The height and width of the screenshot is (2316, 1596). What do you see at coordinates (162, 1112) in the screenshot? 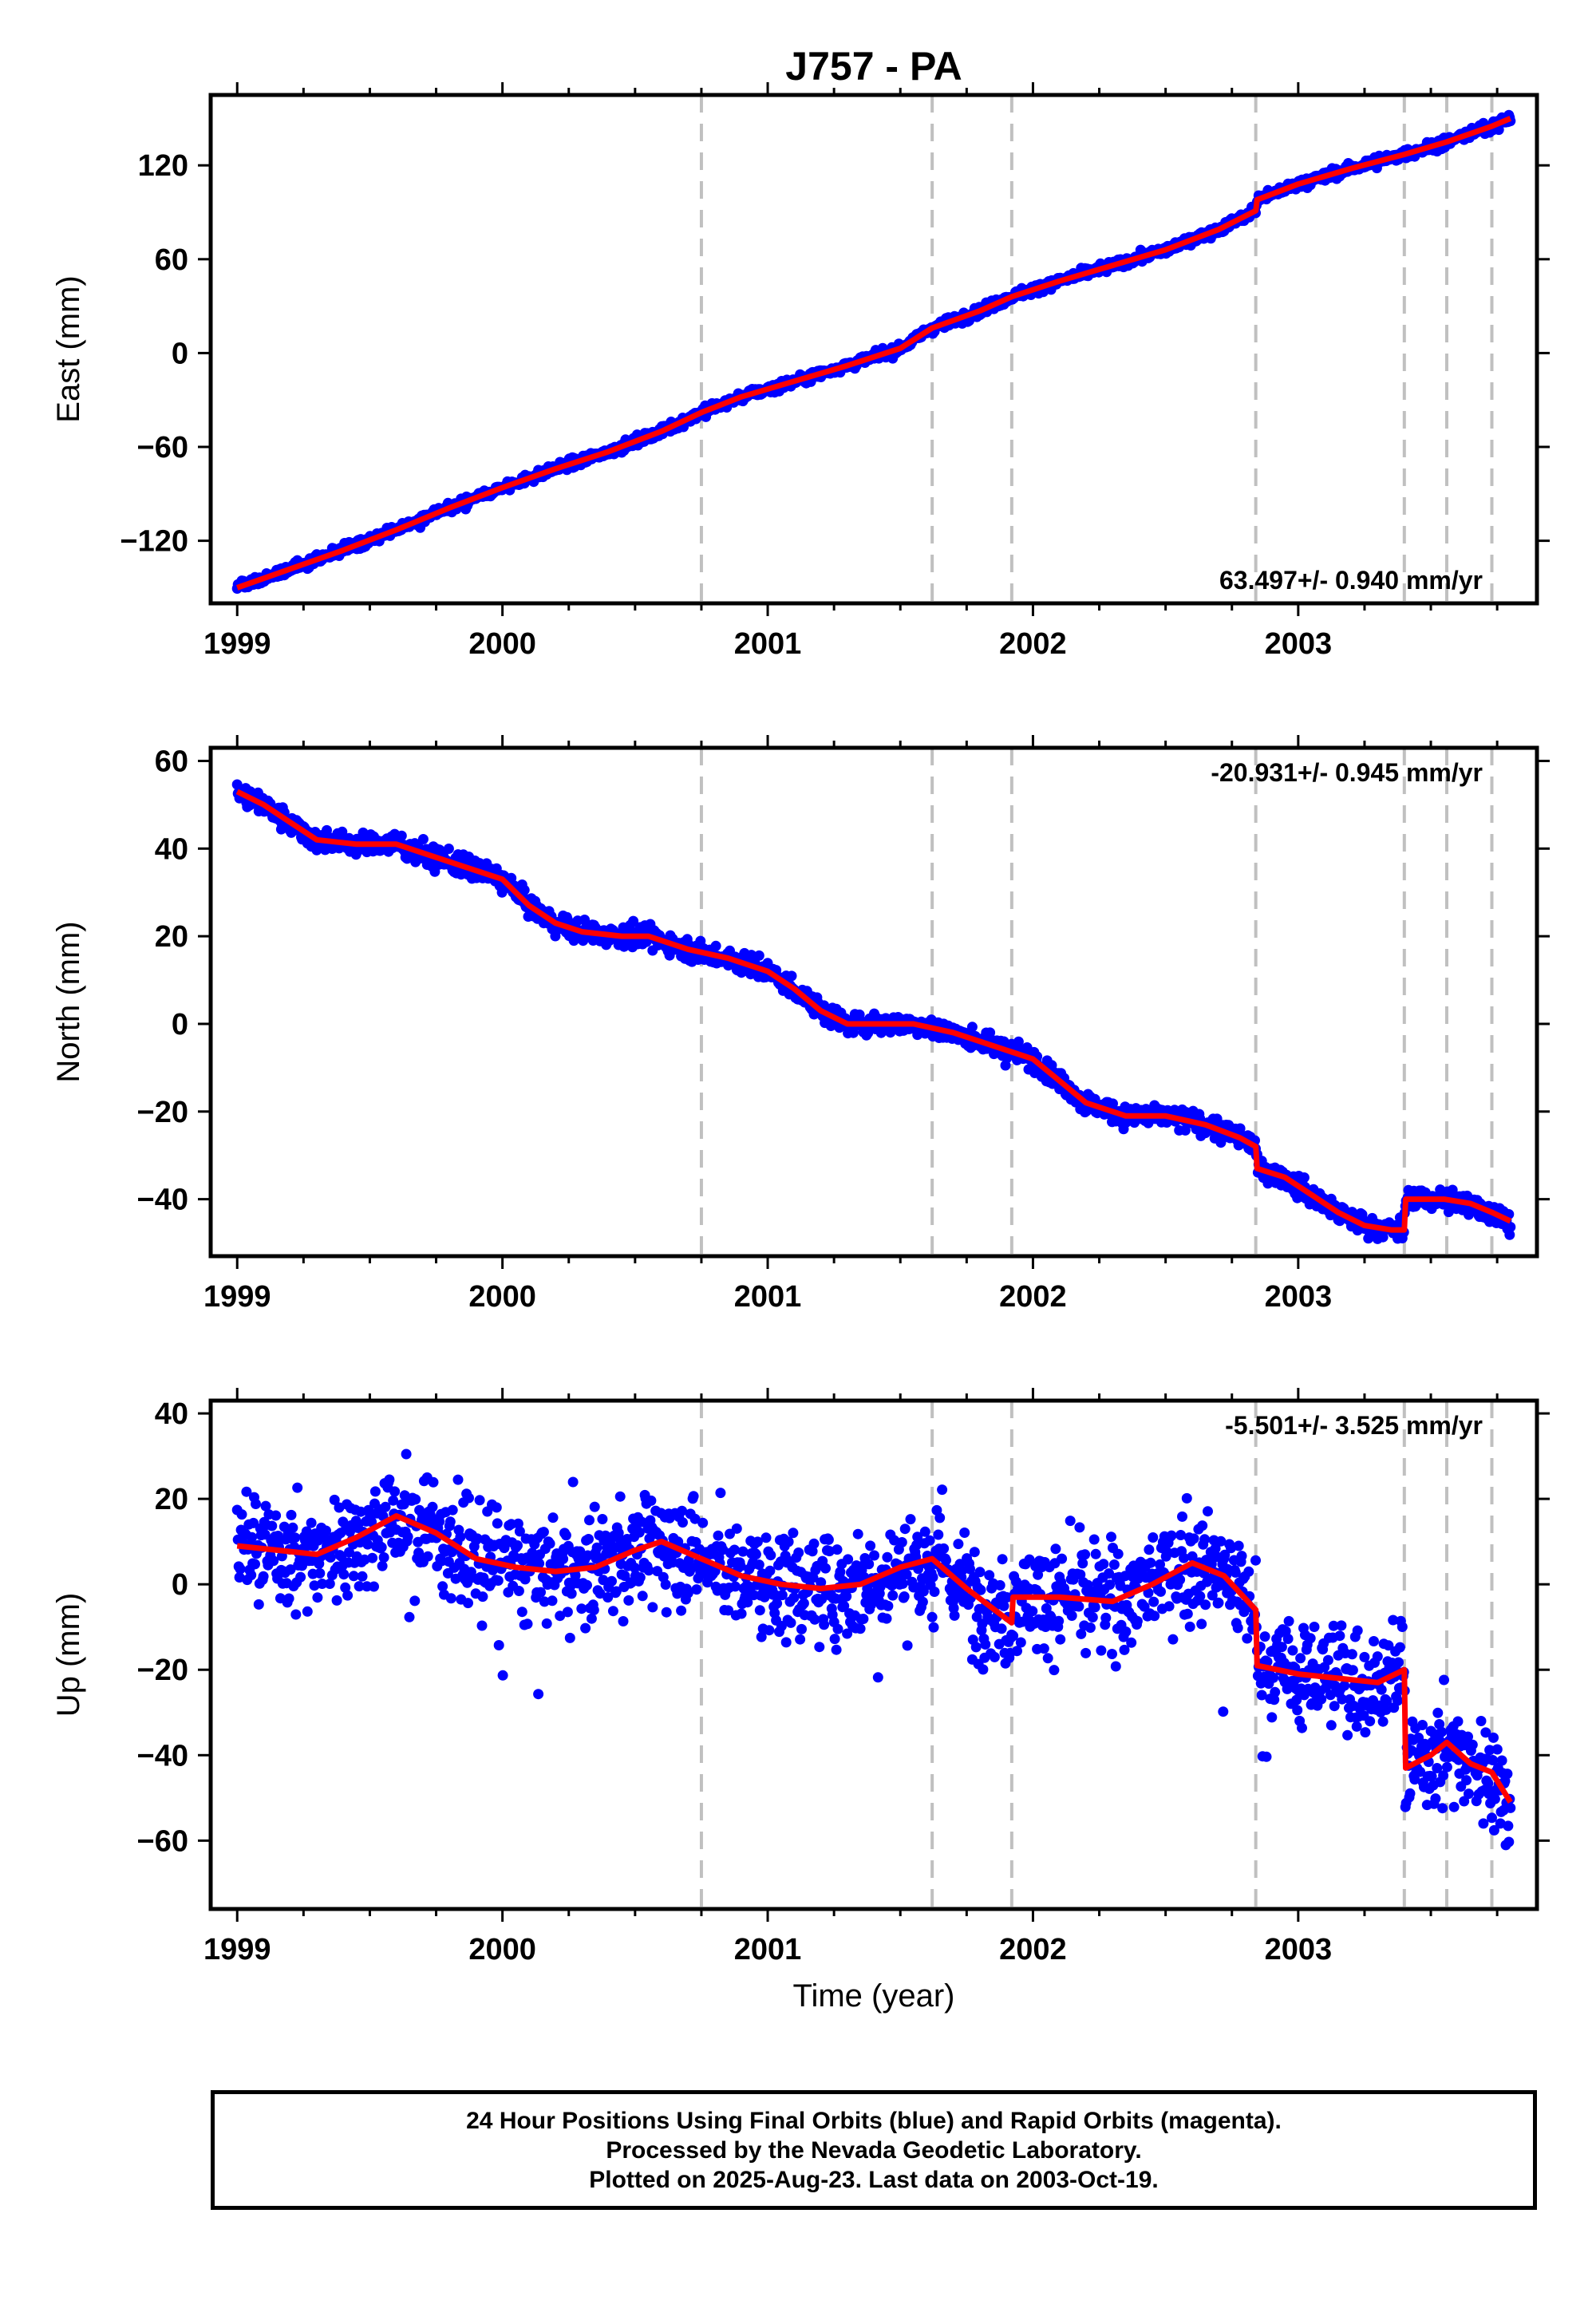
I see `y-tick-label: −20` at bounding box center [162, 1112].